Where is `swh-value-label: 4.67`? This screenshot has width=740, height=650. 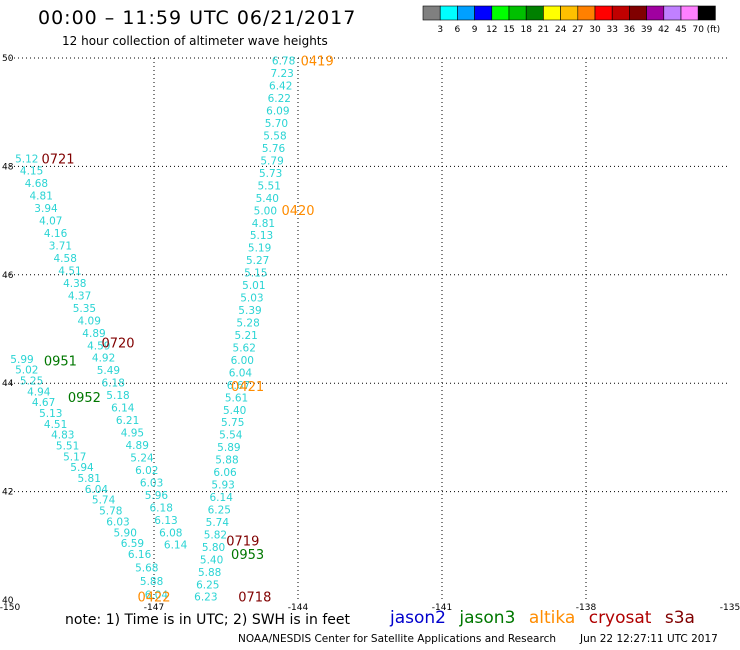 swh-value-label: 4.67 is located at coordinates (43, 403).